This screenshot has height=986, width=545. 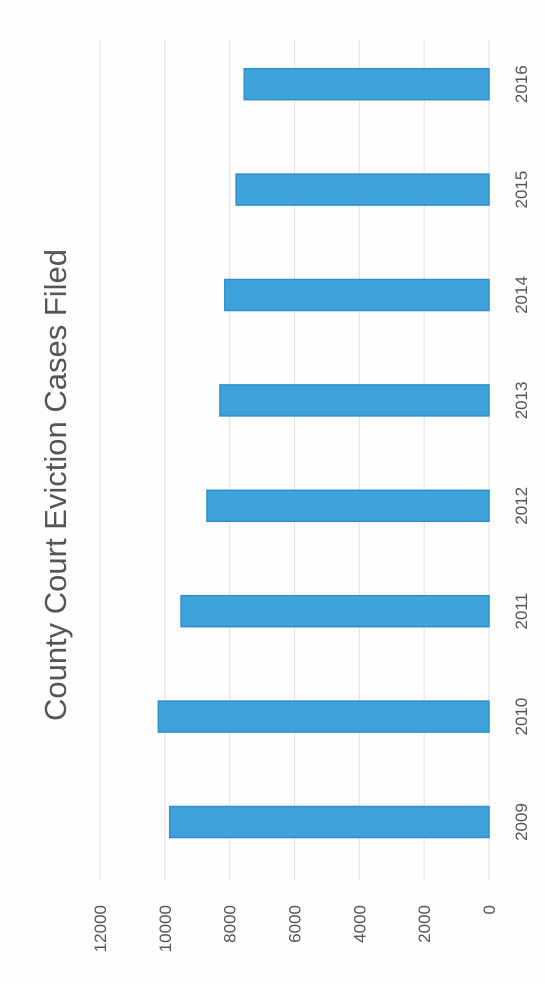 I want to click on y-tick-label-12000: 12000, so click(x=100, y=928).